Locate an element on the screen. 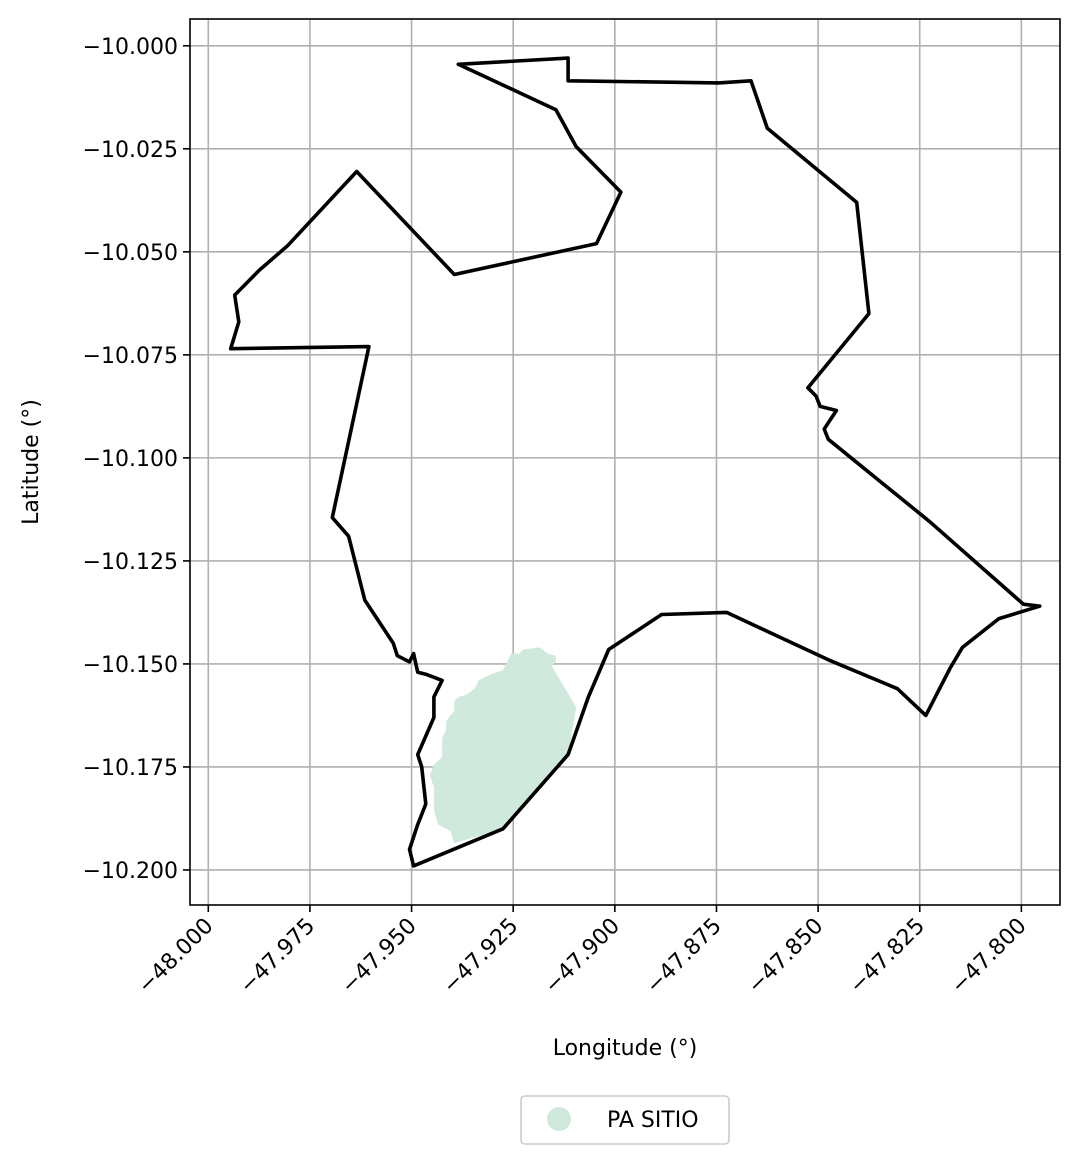 The height and width of the screenshot is (1163, 1089). legend-marker-pa-sitio is located at coordinates (559, 1119).